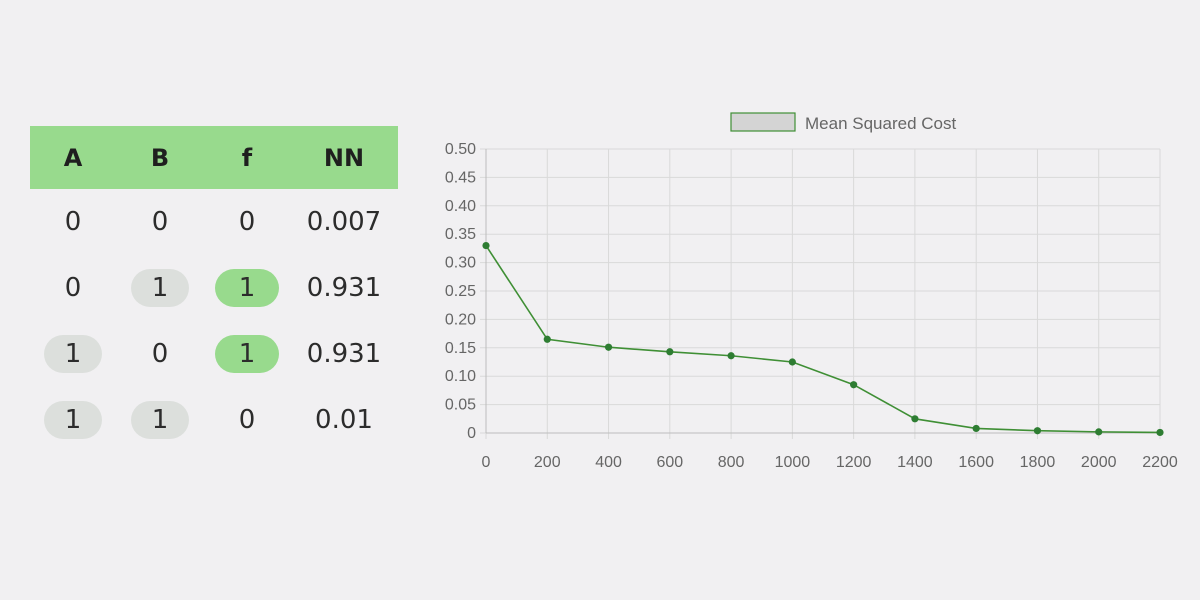 This screenshot has height=600, width=1200. What do you see at coordinates (608, 462) in the screenshot?
I see `x-tick-label: 400` at bounding box center [608, 462].